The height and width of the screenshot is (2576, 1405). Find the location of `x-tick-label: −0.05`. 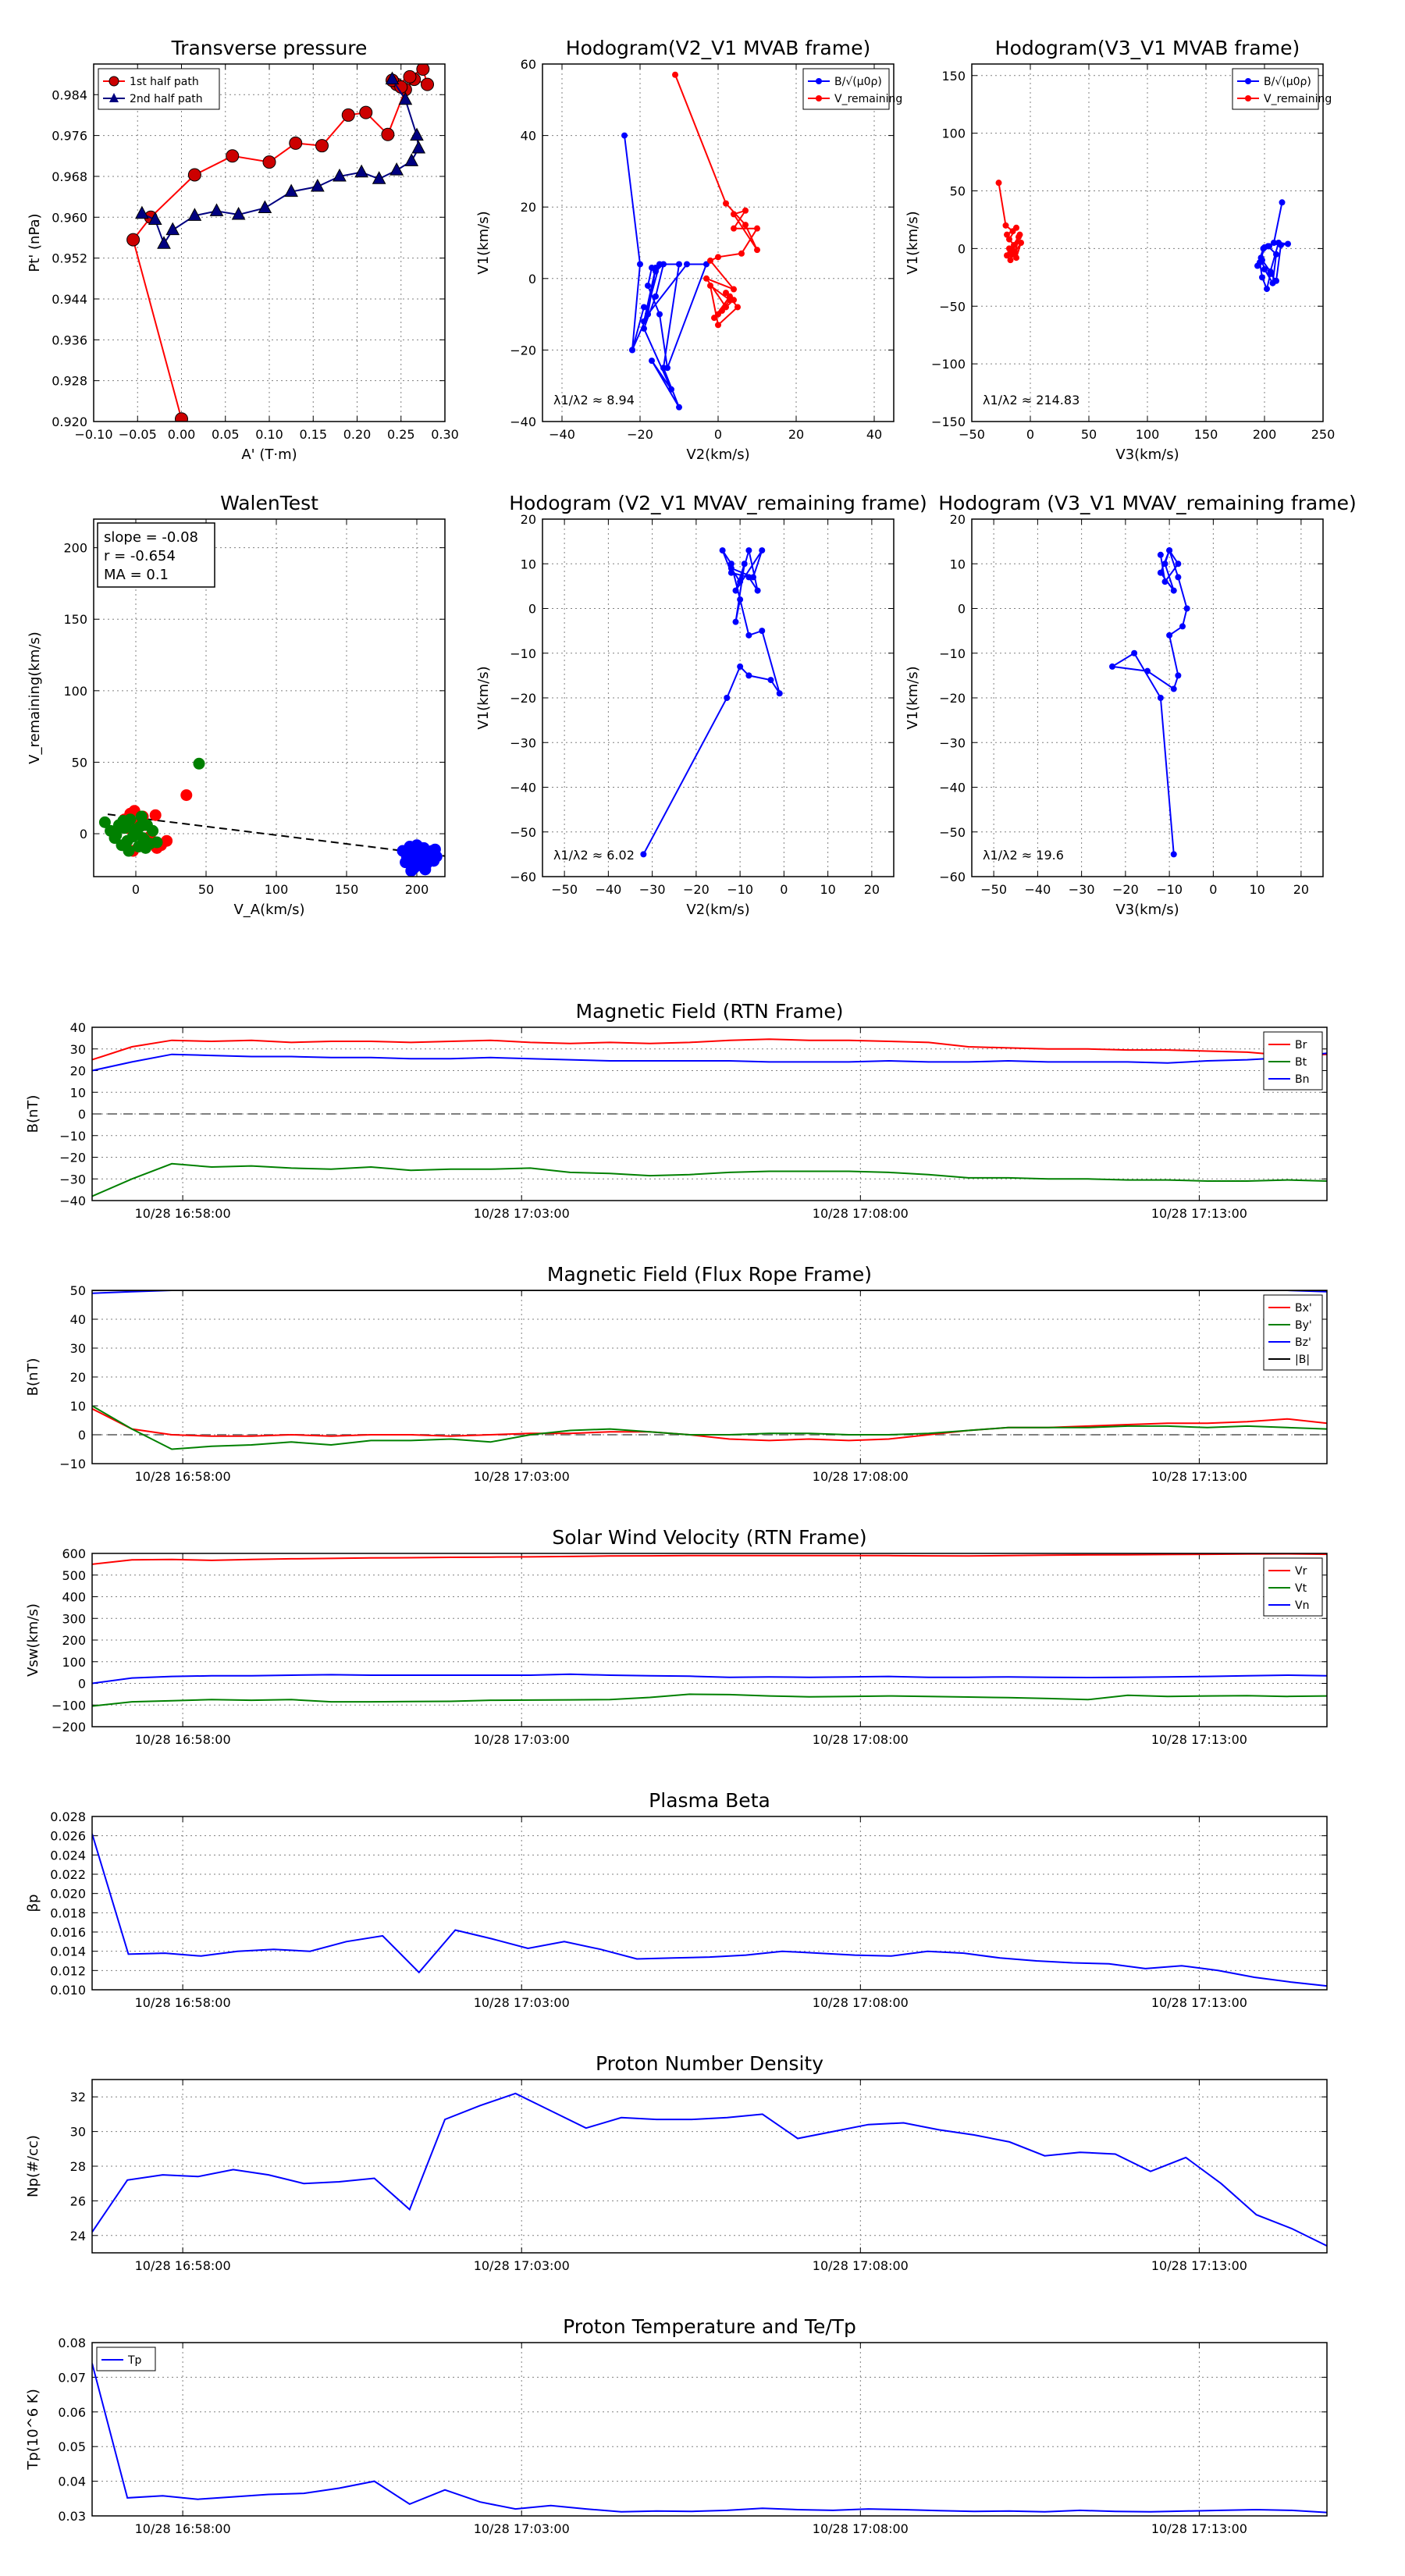

x-tick-label: −0.05 is located at coordinates (138, 434).